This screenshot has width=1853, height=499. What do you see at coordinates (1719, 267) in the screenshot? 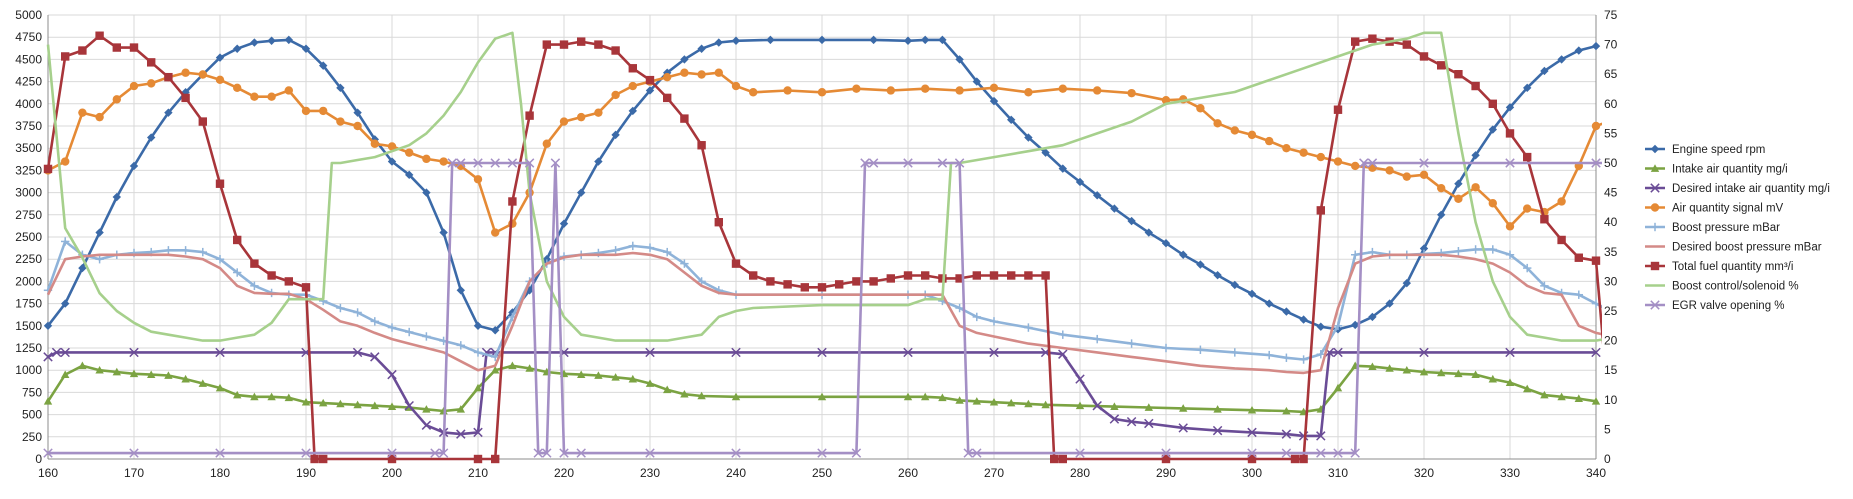
I see `legend-item: Total fuel quantity mm³/i` at bounding box center [1719, 267].